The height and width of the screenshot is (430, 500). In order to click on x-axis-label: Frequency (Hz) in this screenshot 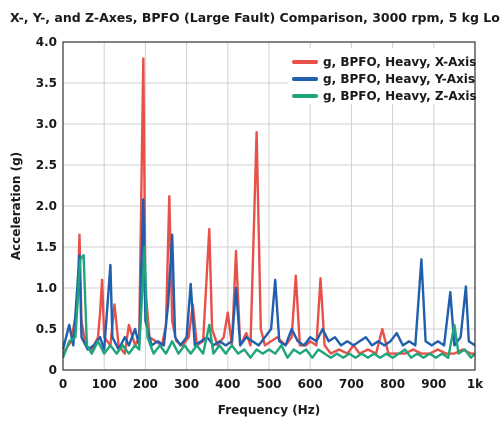, I will do `click(269, 410)`.